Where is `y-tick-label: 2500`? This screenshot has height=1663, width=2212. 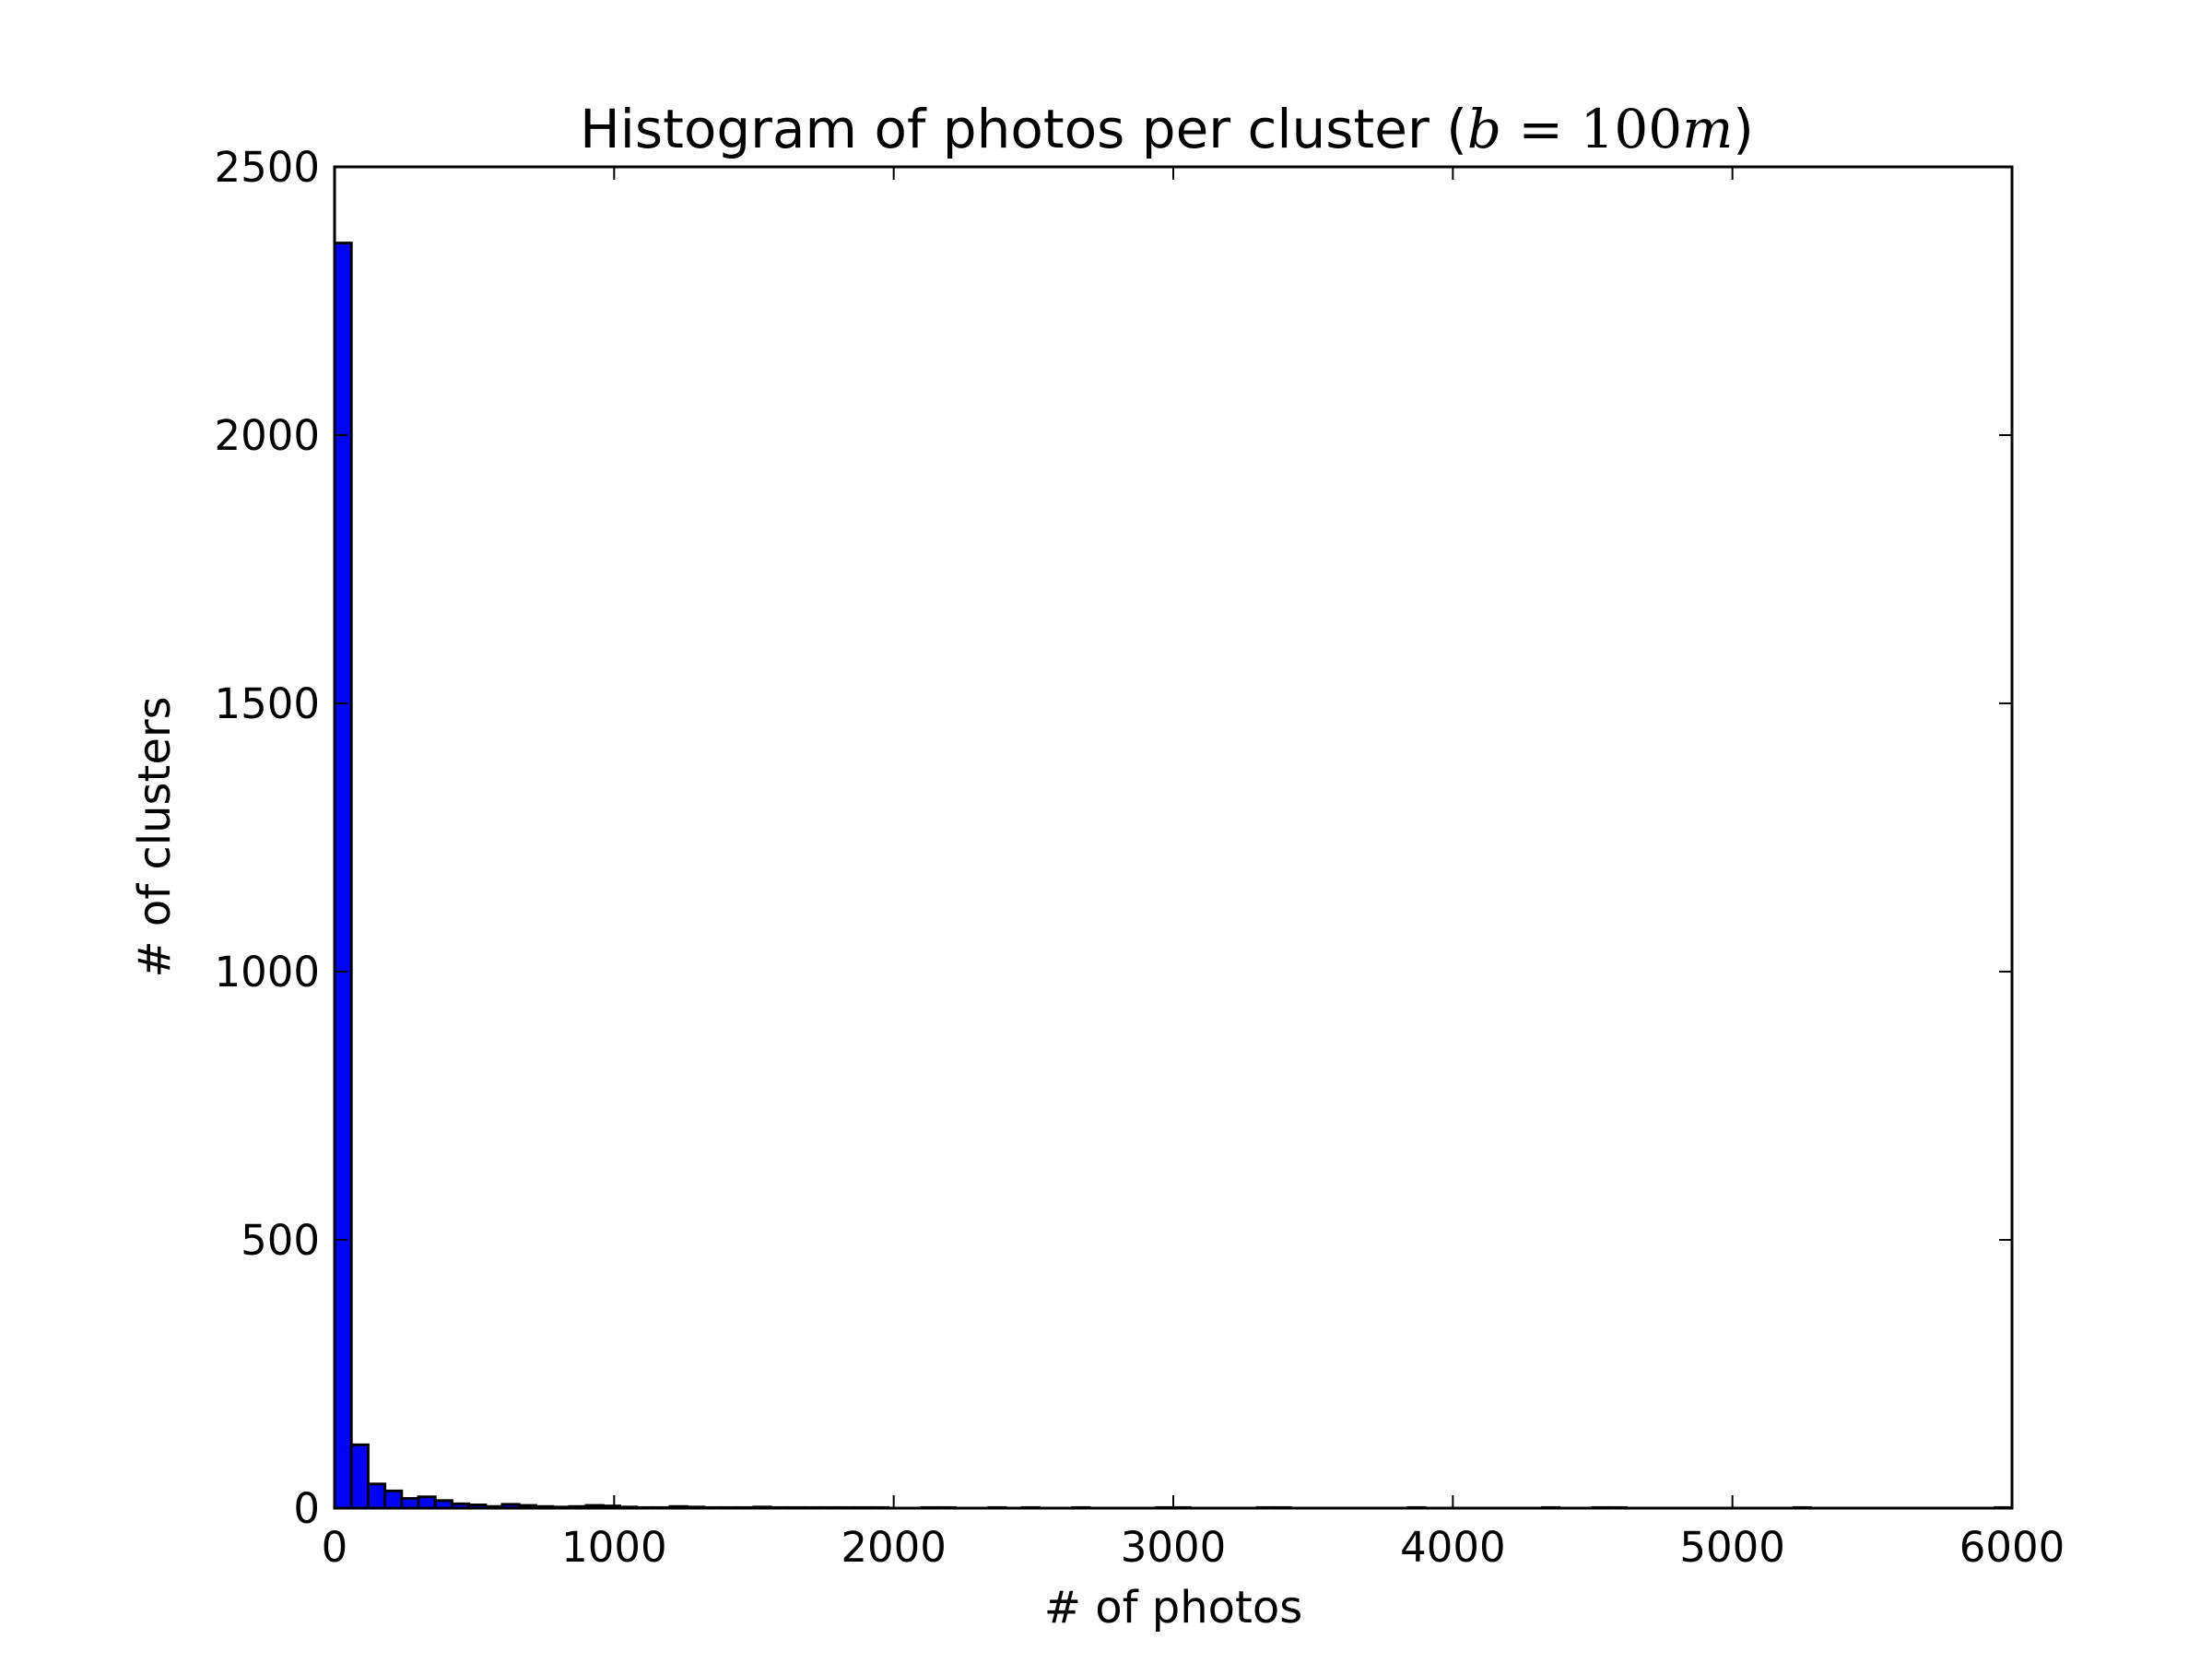
y-tick-label: 2500 is located at coordinates (267, 167).